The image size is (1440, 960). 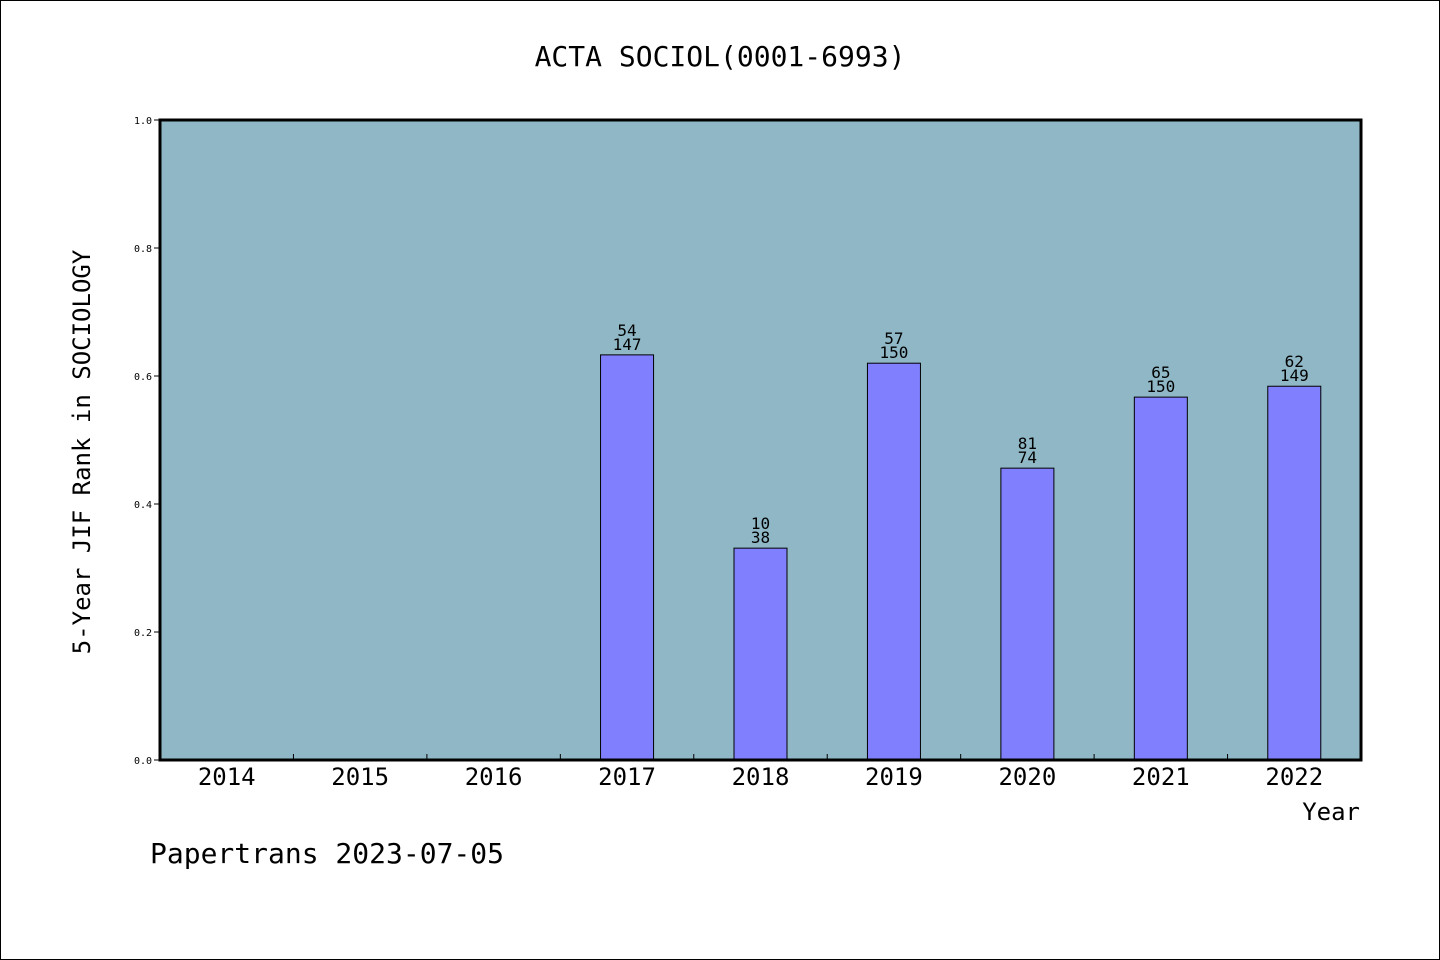 I want to click on y-tick-label: 0.2, so click(x=143, y=633).